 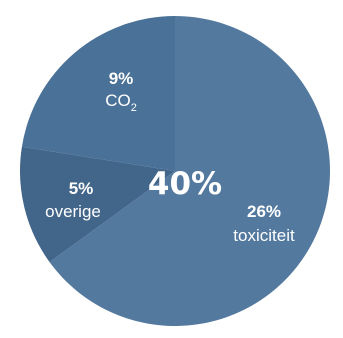 What do you see at coordinates (81, 188) in the screenshot?
I see `slice-label-overige-value: 5%` at bounding box center [81, 188].